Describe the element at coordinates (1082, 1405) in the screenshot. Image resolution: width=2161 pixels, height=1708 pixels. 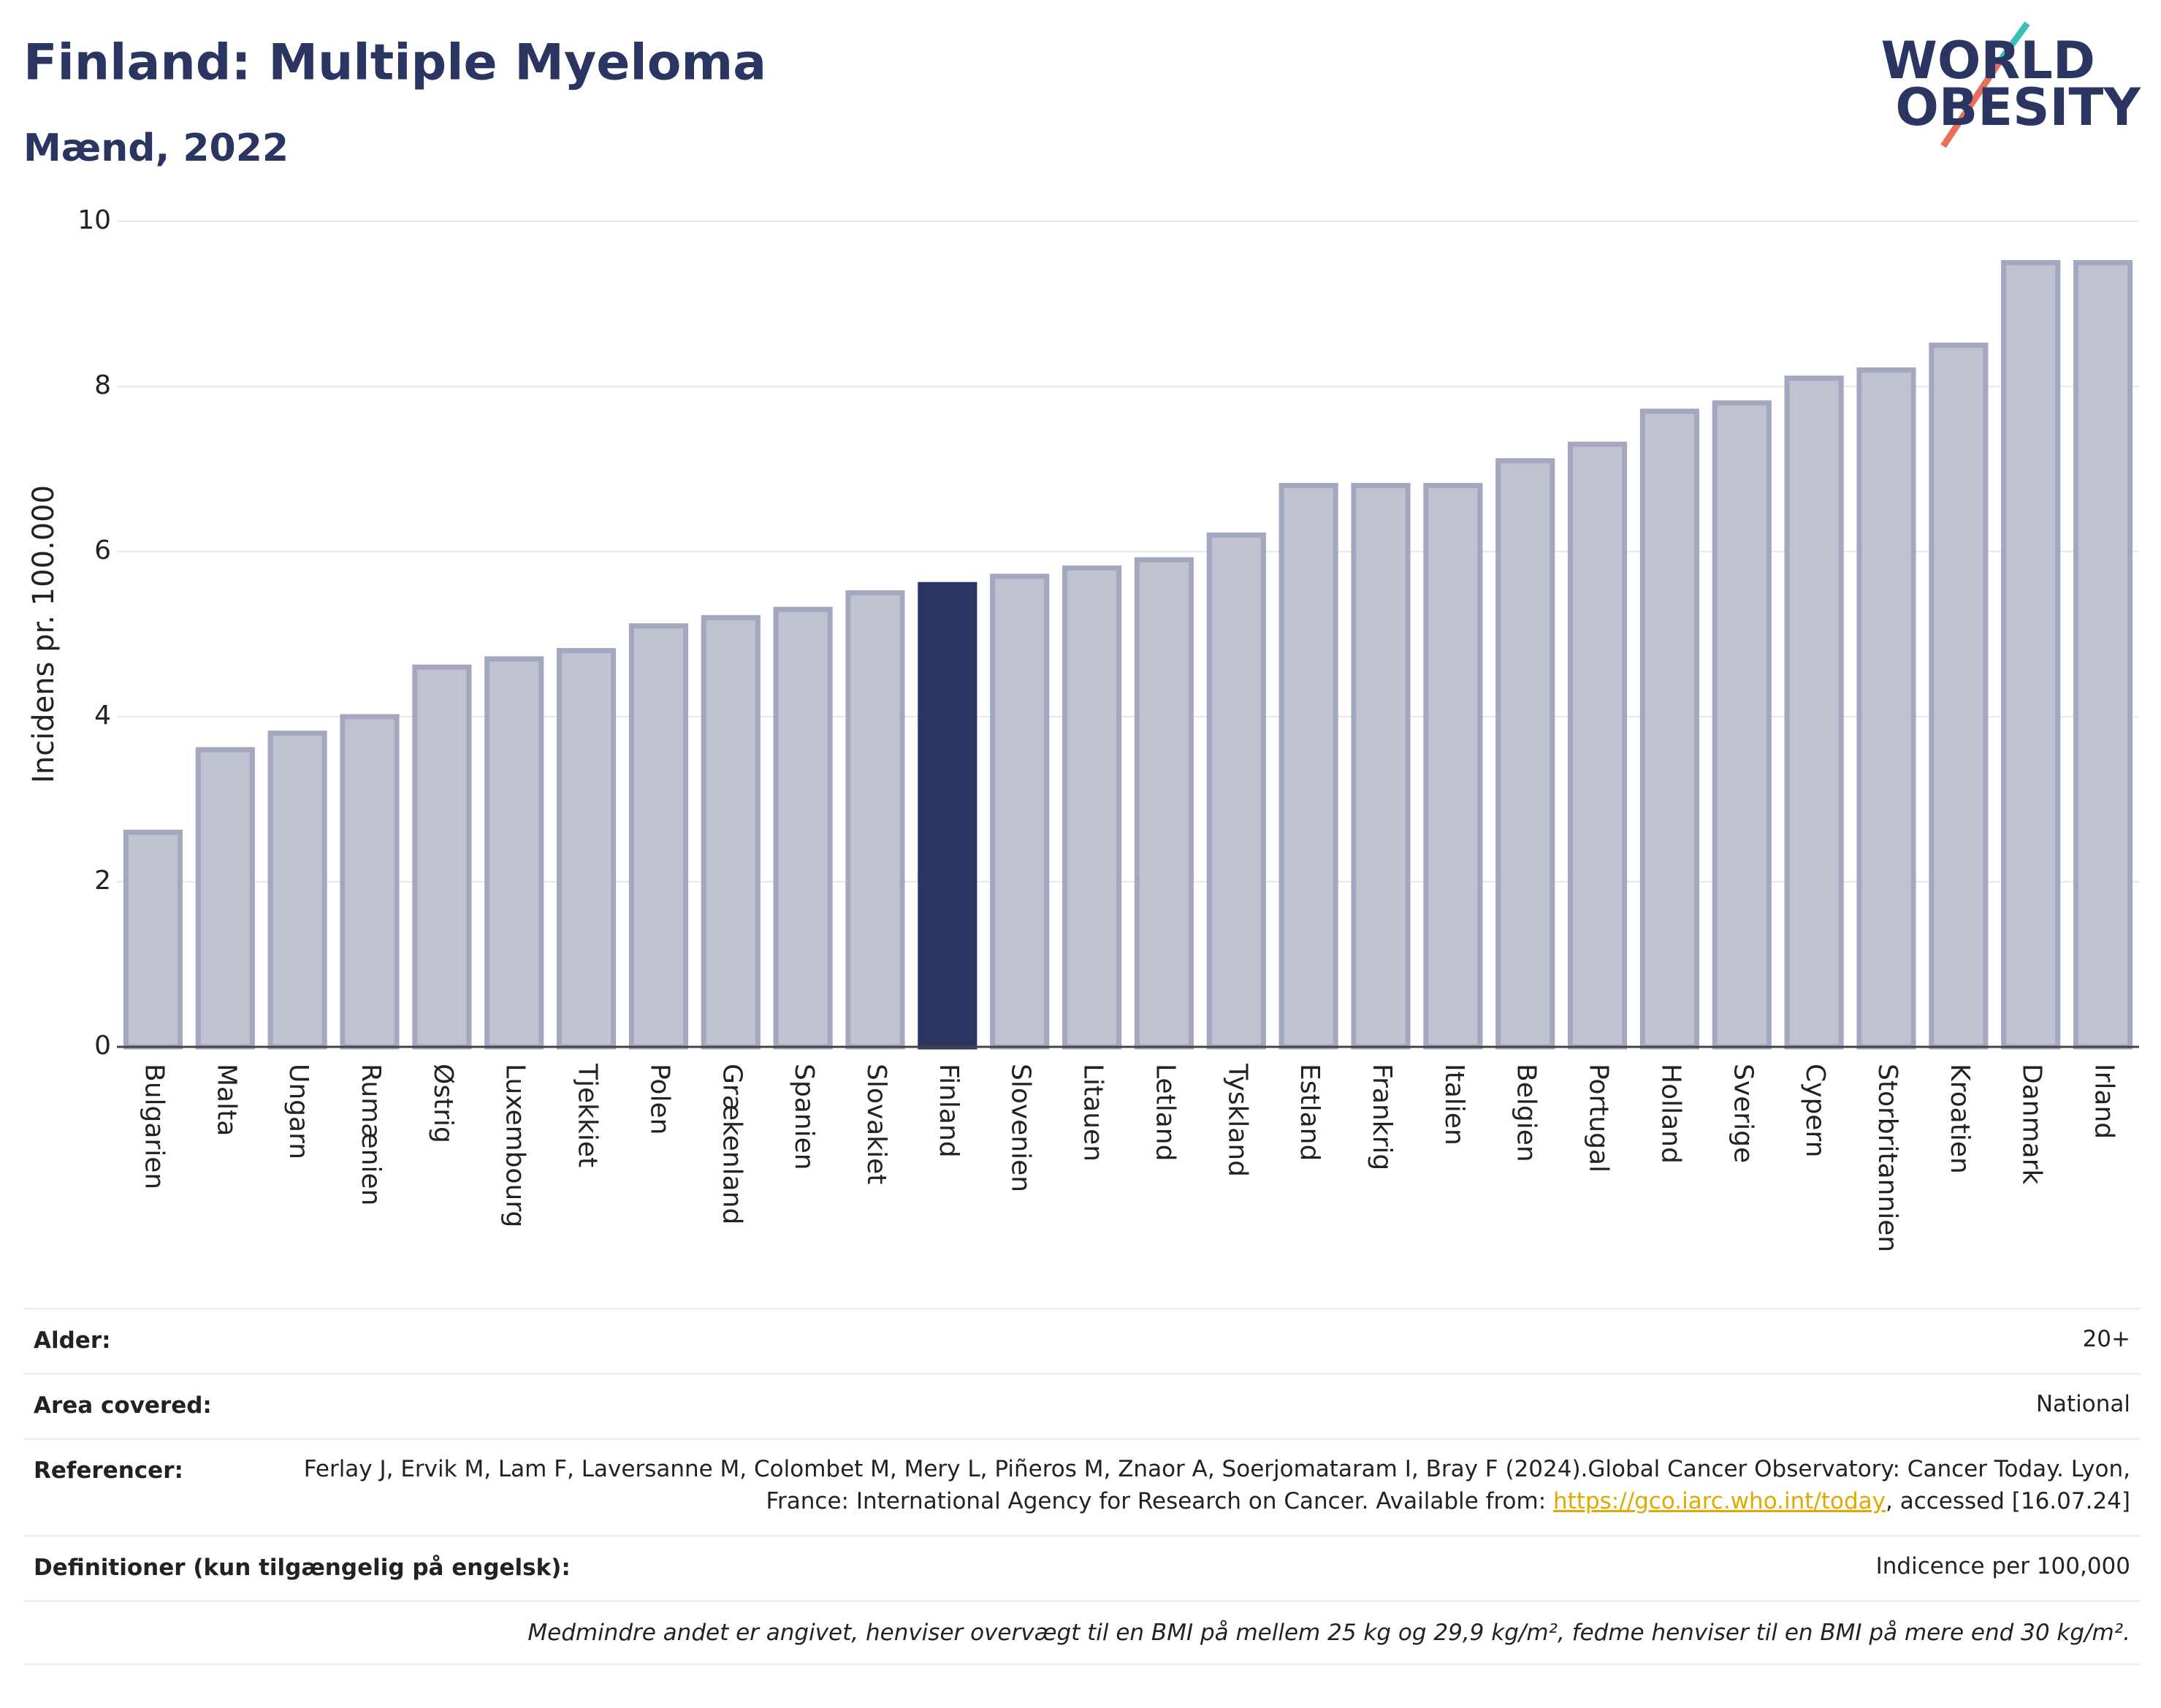
I see `info-row: Area covered: National` at that location.